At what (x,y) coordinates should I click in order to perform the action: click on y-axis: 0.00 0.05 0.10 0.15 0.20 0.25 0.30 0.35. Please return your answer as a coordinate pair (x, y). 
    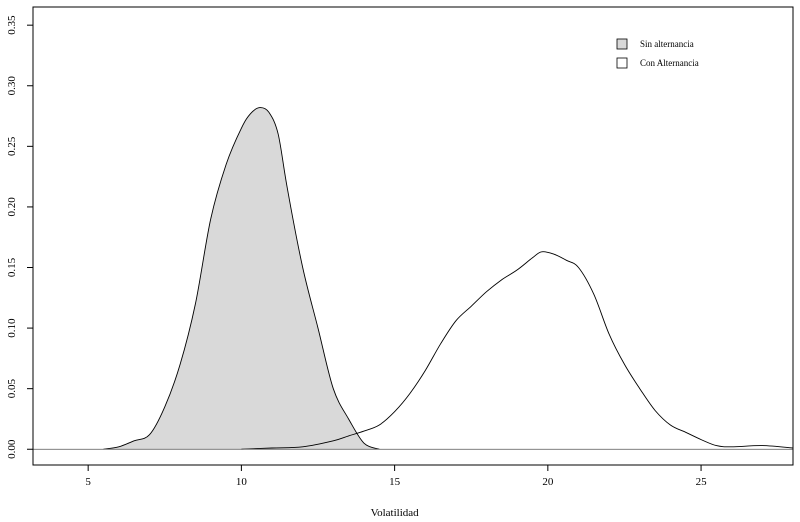
    Looking at the image, I should click on (20, 237).